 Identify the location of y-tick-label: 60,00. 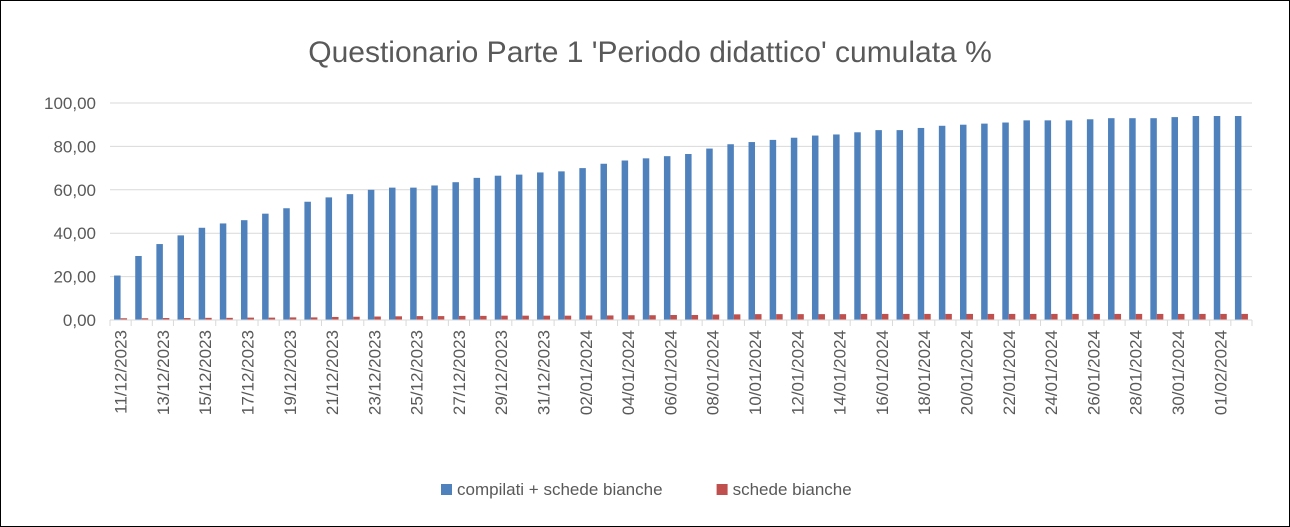
(74, 190).